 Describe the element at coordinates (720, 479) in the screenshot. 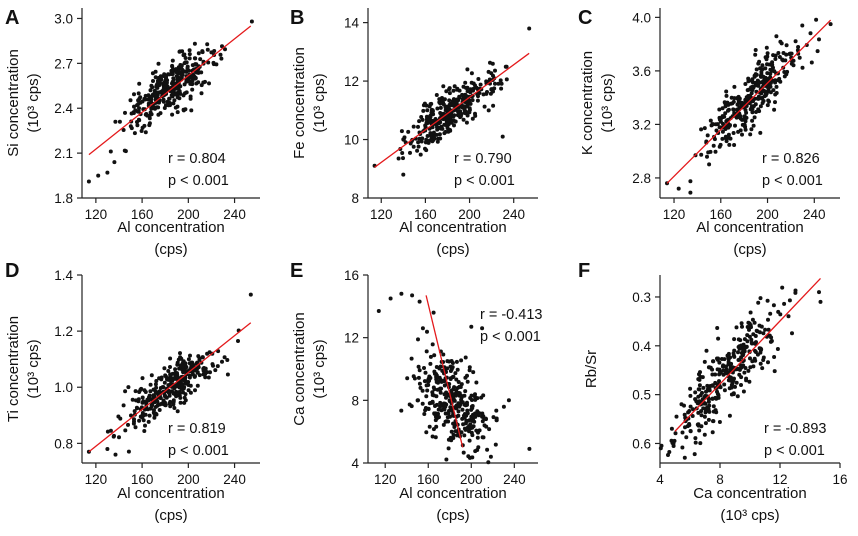

I see `x-tick-label: 8` at that location.